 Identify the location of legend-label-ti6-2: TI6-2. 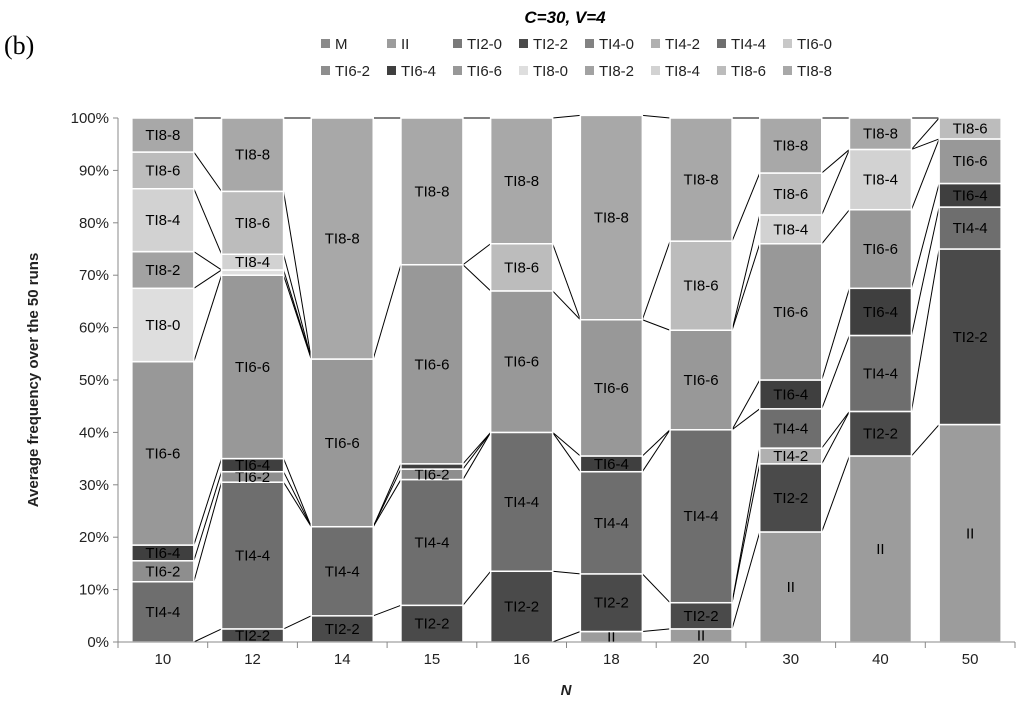
(352, 71).